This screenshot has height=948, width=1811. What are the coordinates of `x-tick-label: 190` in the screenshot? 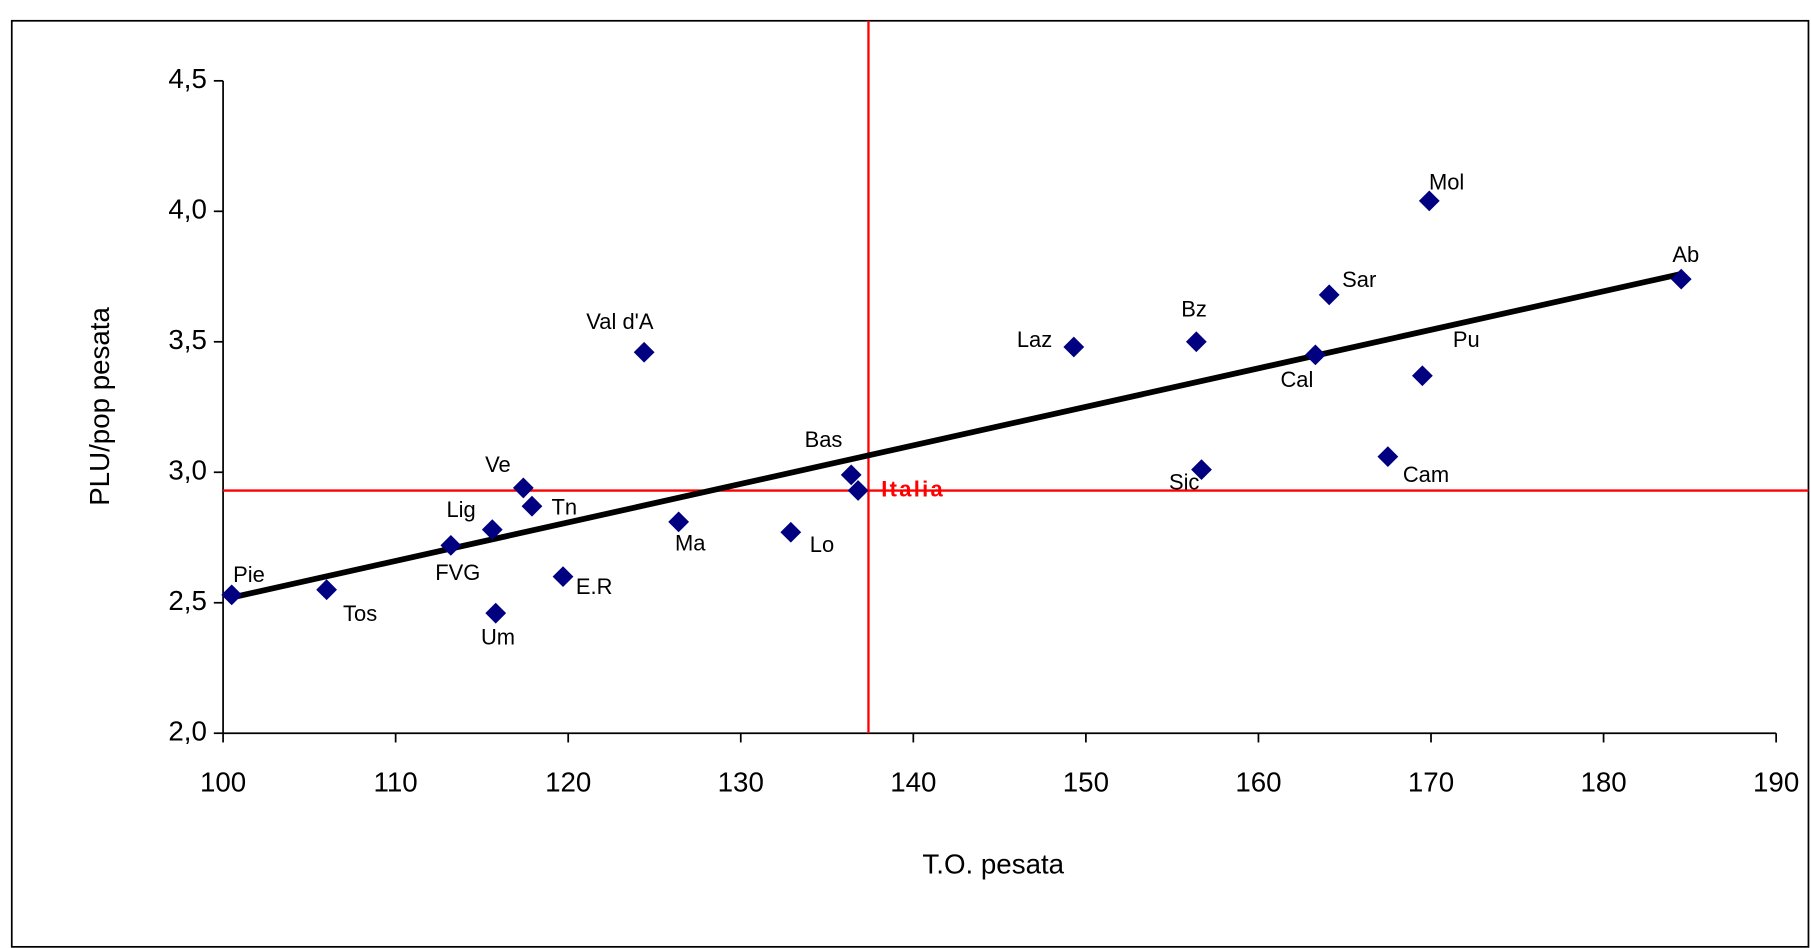 It's located at (1776, 781).